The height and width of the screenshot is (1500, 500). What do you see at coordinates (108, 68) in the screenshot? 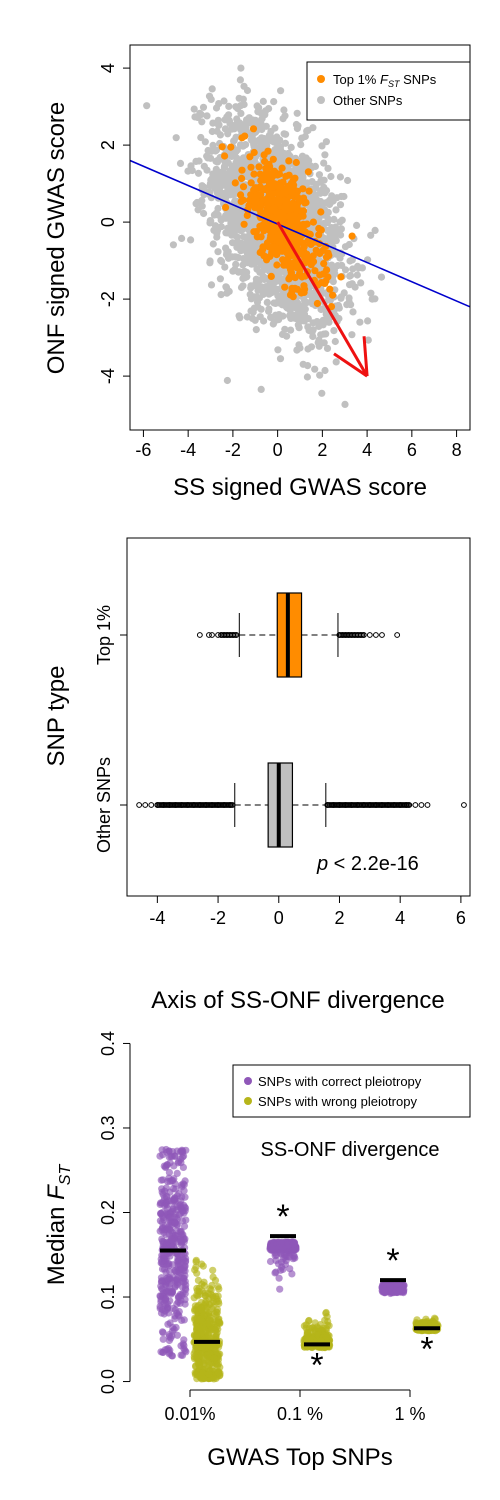
I see `y-tick-label: 4` at bounding box center [108, 68].